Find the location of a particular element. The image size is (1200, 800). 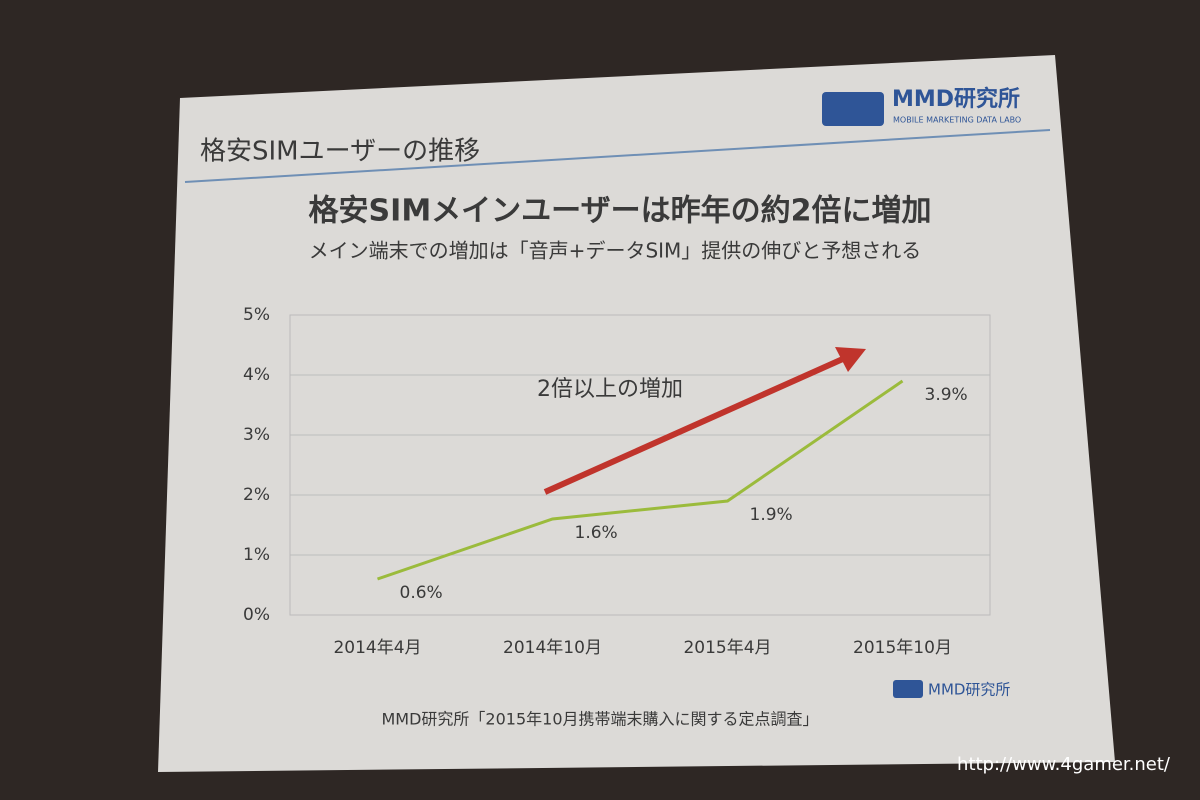

footer-logo: MMD研究所 is located at coordinates (969, 690).